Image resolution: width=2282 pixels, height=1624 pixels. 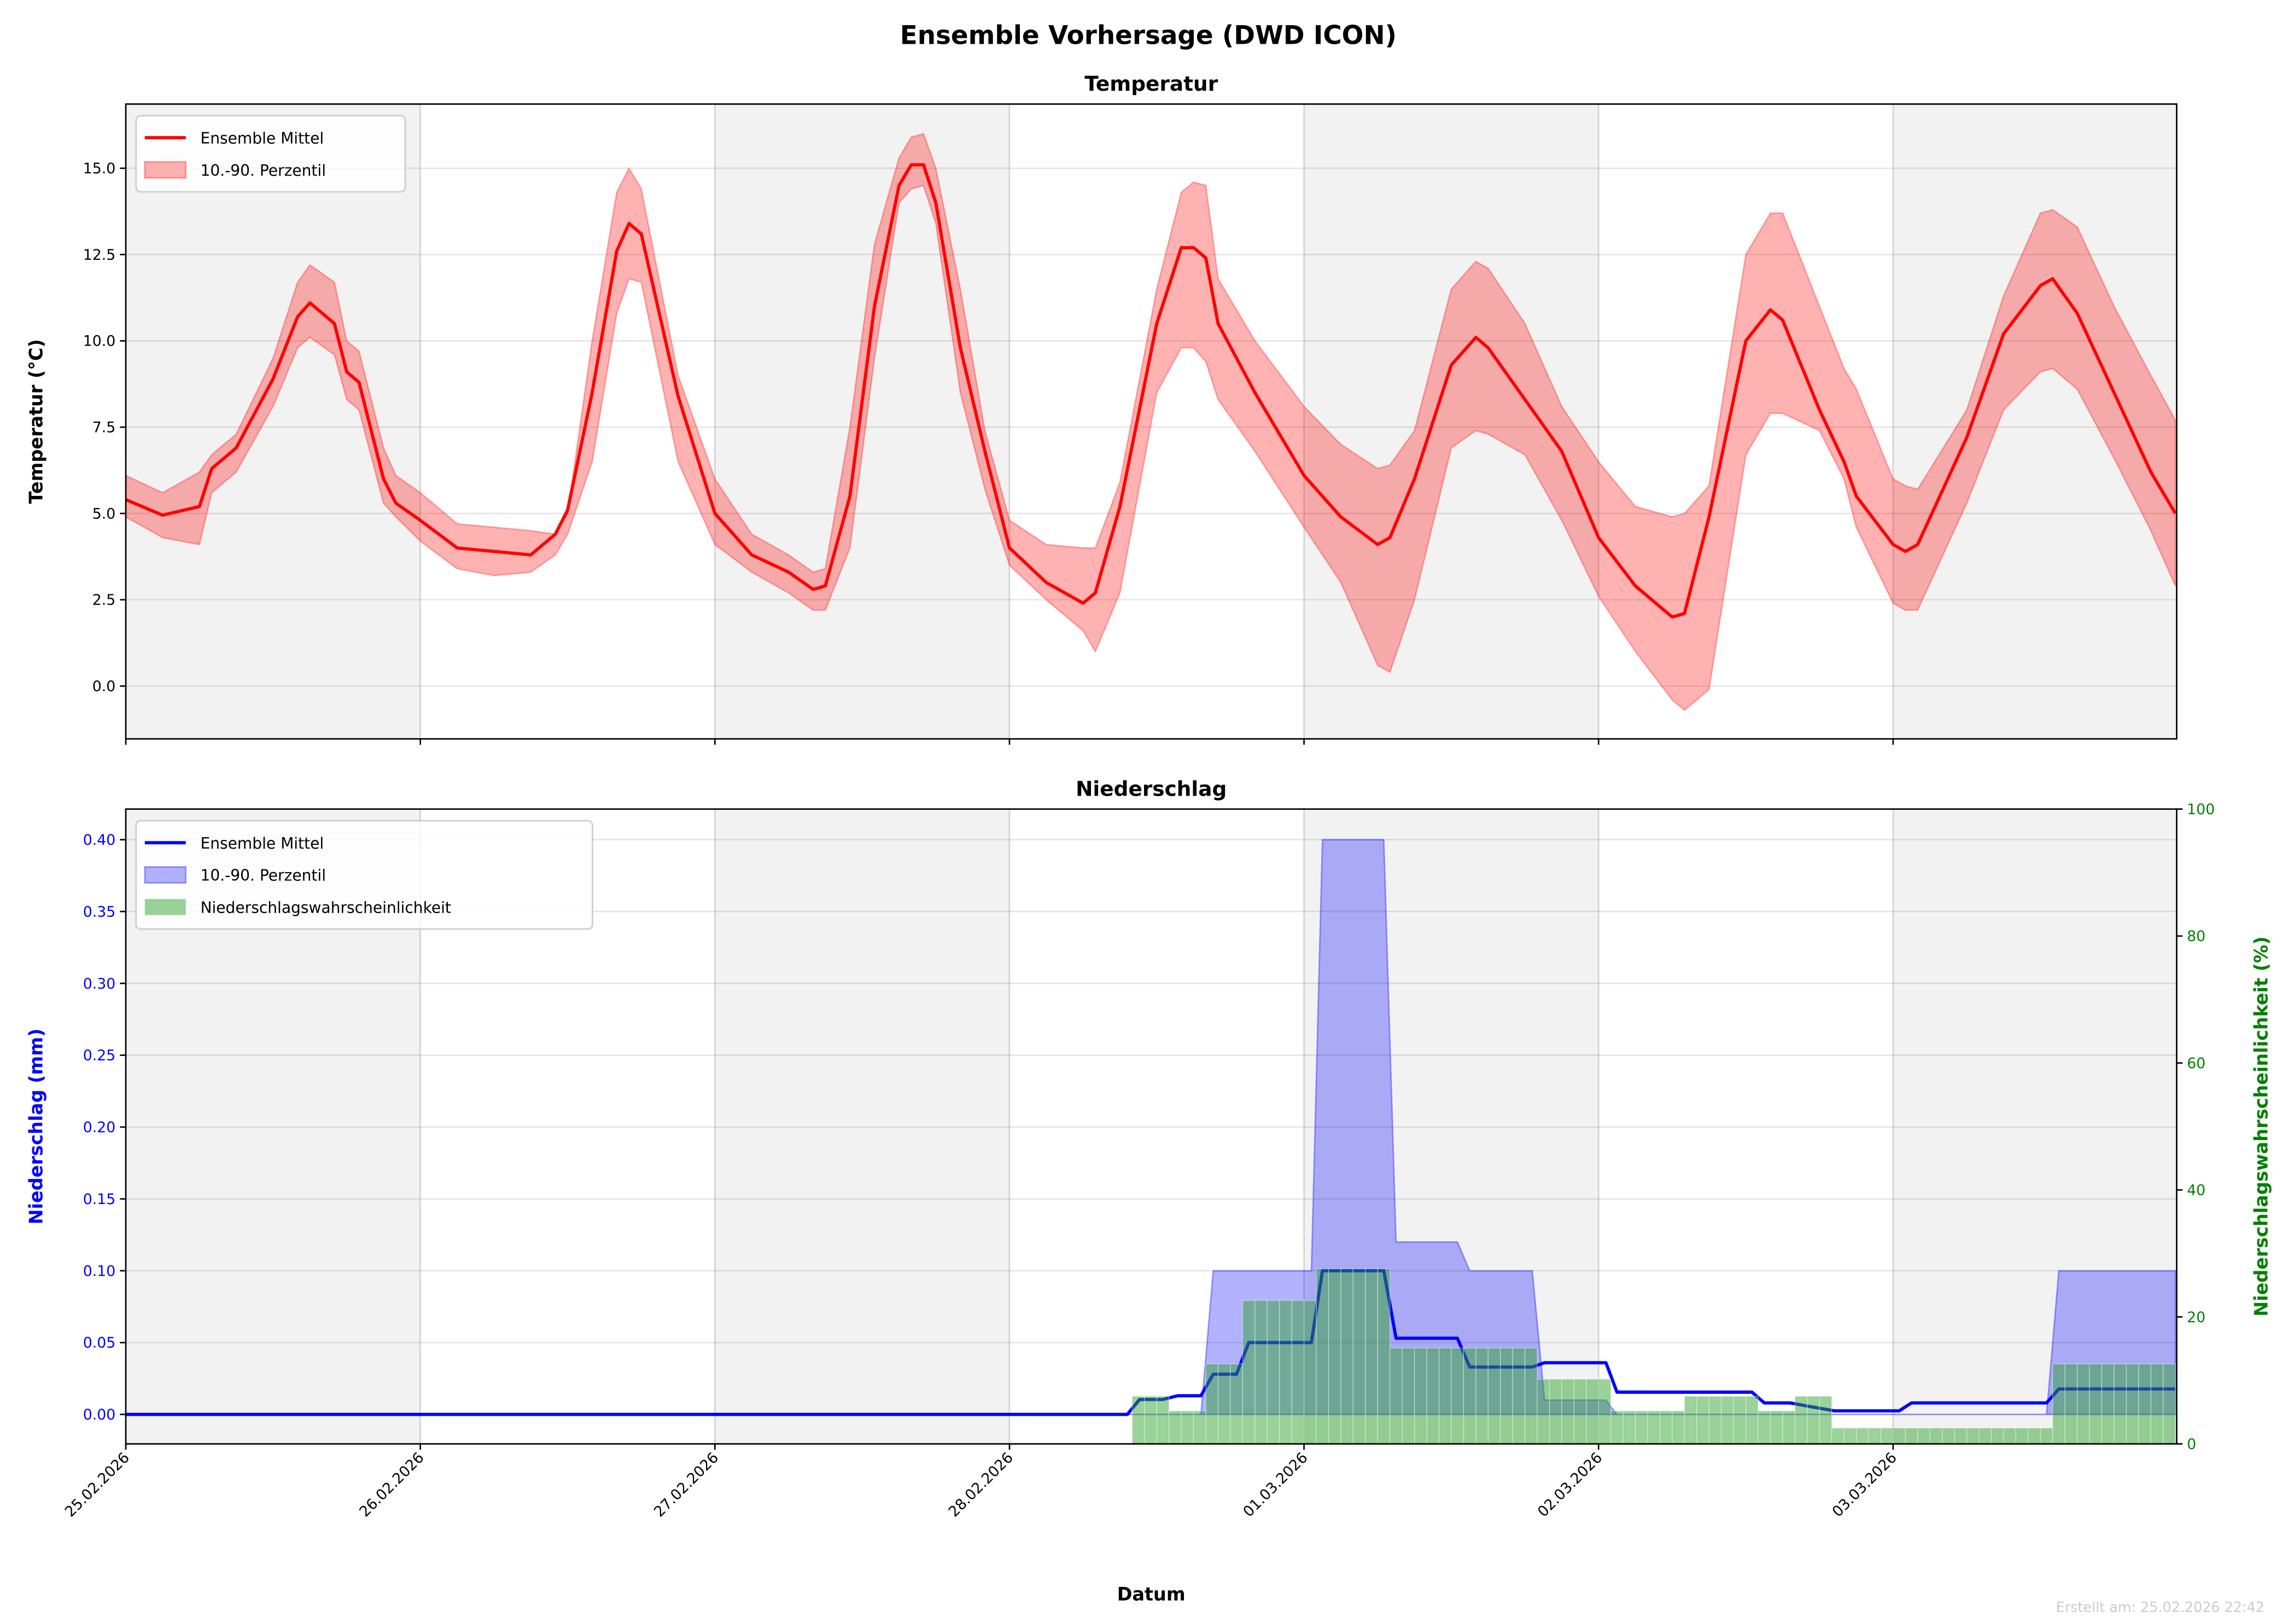 What do you see at coordinates (2161, 1607) in the screenshot?
I see `footer-timestamp: Erstellt am: 25.02.2026 22:42` at bounding box center [2161, 1607].